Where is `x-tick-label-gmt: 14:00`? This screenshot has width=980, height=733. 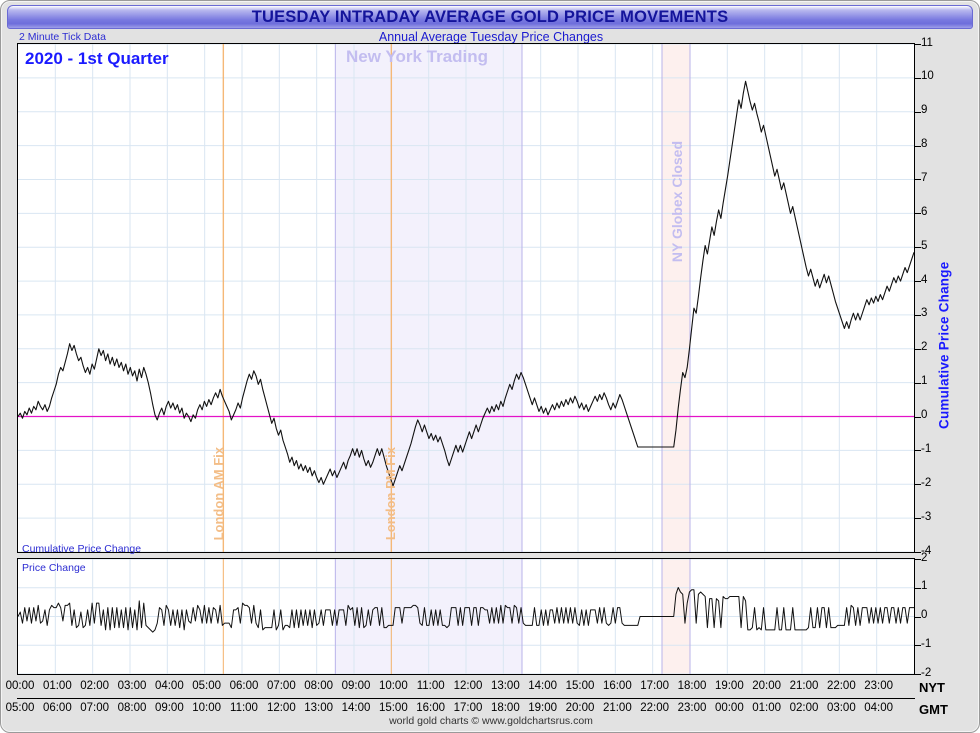
x-tick-label-gmt: 14:00 is located at coordinates (356, 708).